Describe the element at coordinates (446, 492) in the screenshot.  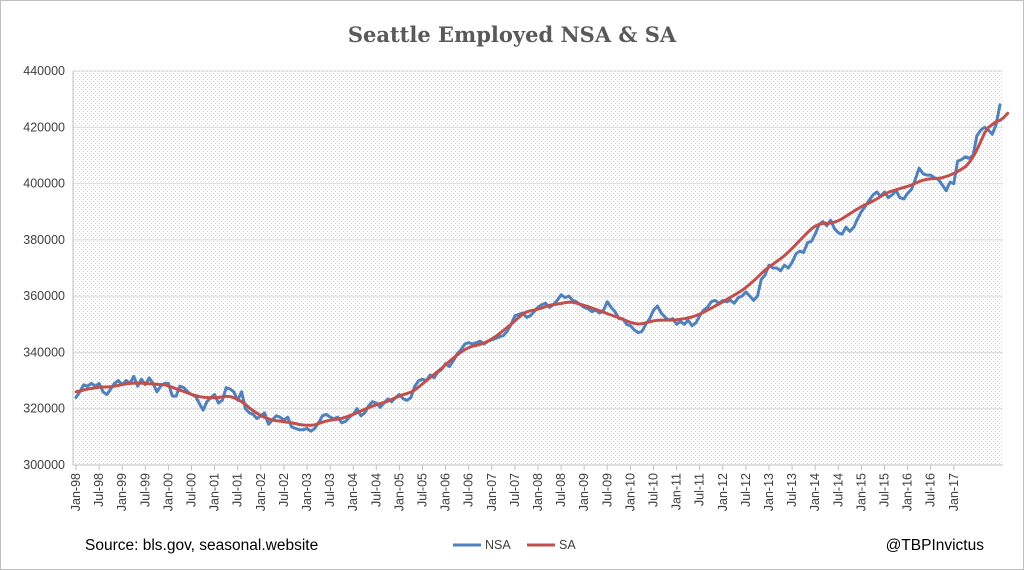
I see `x-tick-label: Jan-06` at that location.